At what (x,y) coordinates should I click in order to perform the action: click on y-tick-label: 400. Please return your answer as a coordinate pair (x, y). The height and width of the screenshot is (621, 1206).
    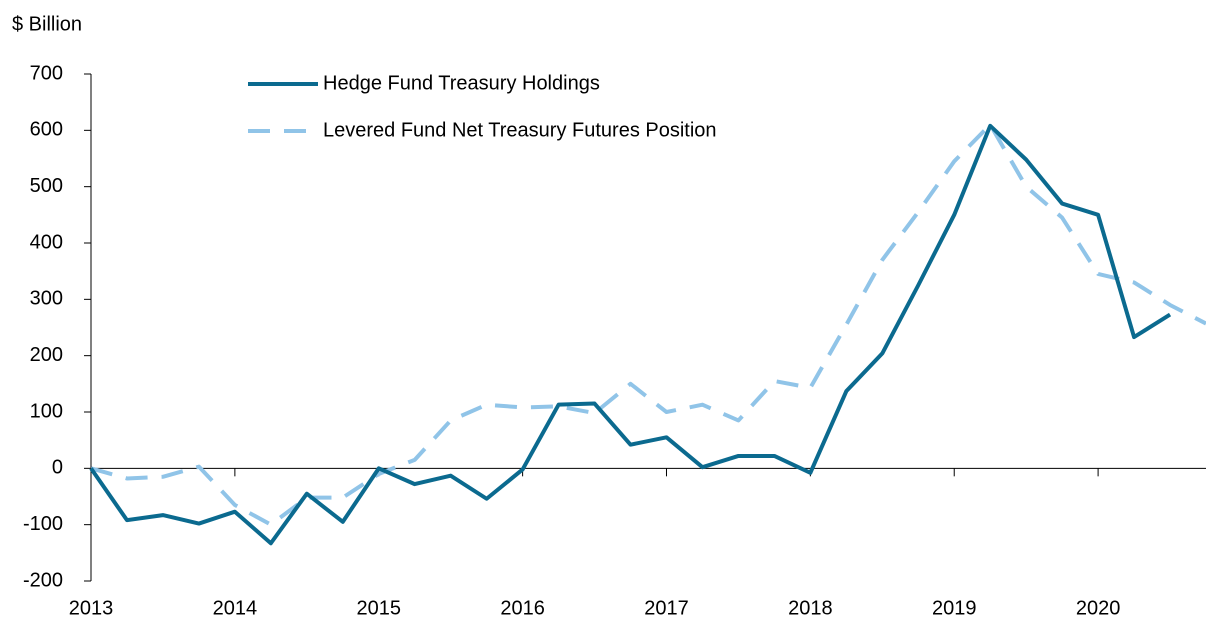
    Looking at the image, I should click on (46, 242).